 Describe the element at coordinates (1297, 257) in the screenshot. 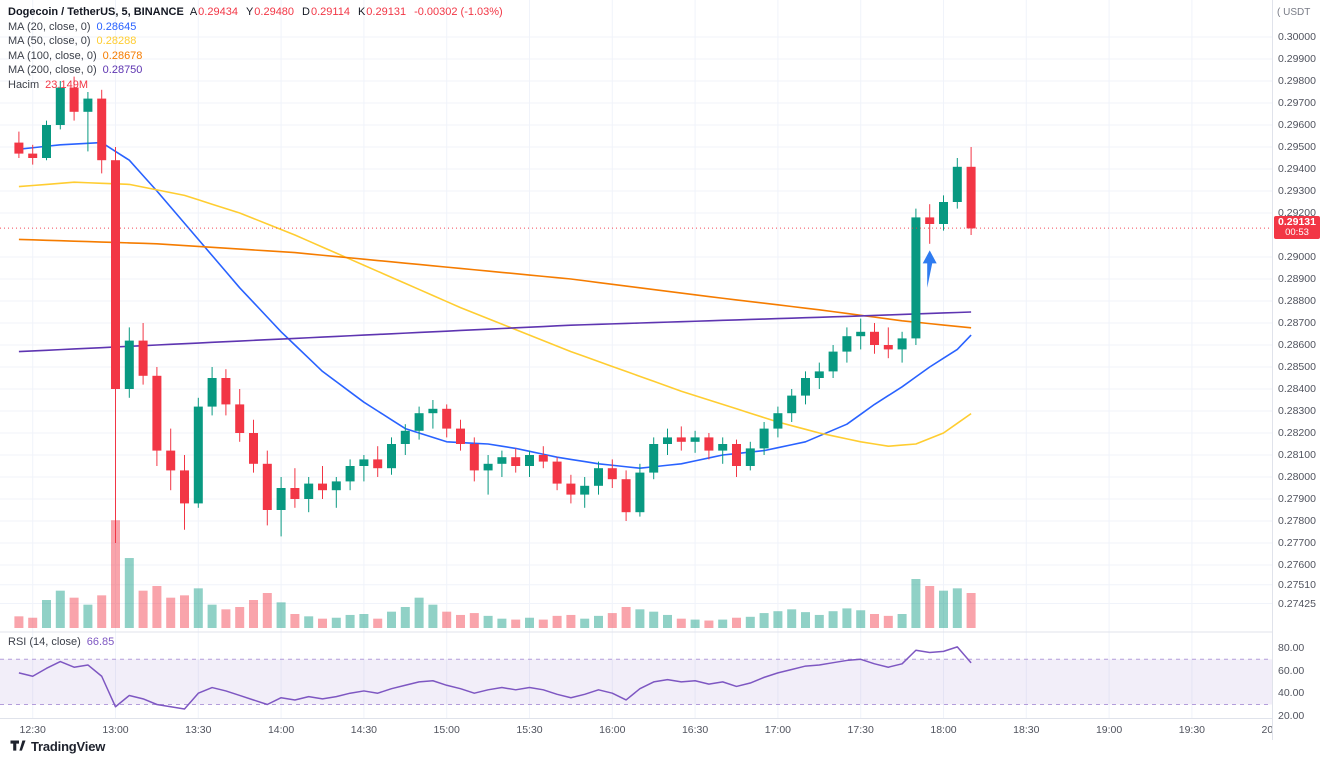

I see `price-tick-label: 0.29000` at that location.